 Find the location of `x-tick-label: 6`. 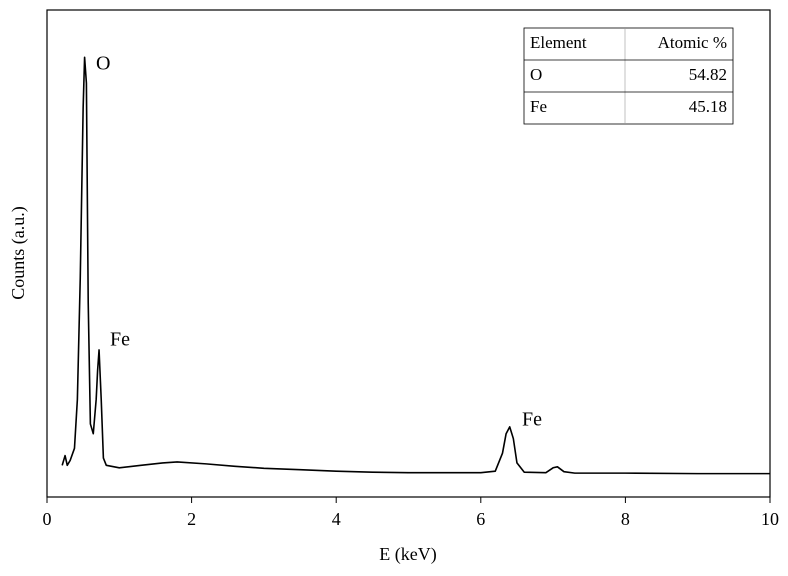

x-tick-label: 6 is located at coordinates (480, 519).